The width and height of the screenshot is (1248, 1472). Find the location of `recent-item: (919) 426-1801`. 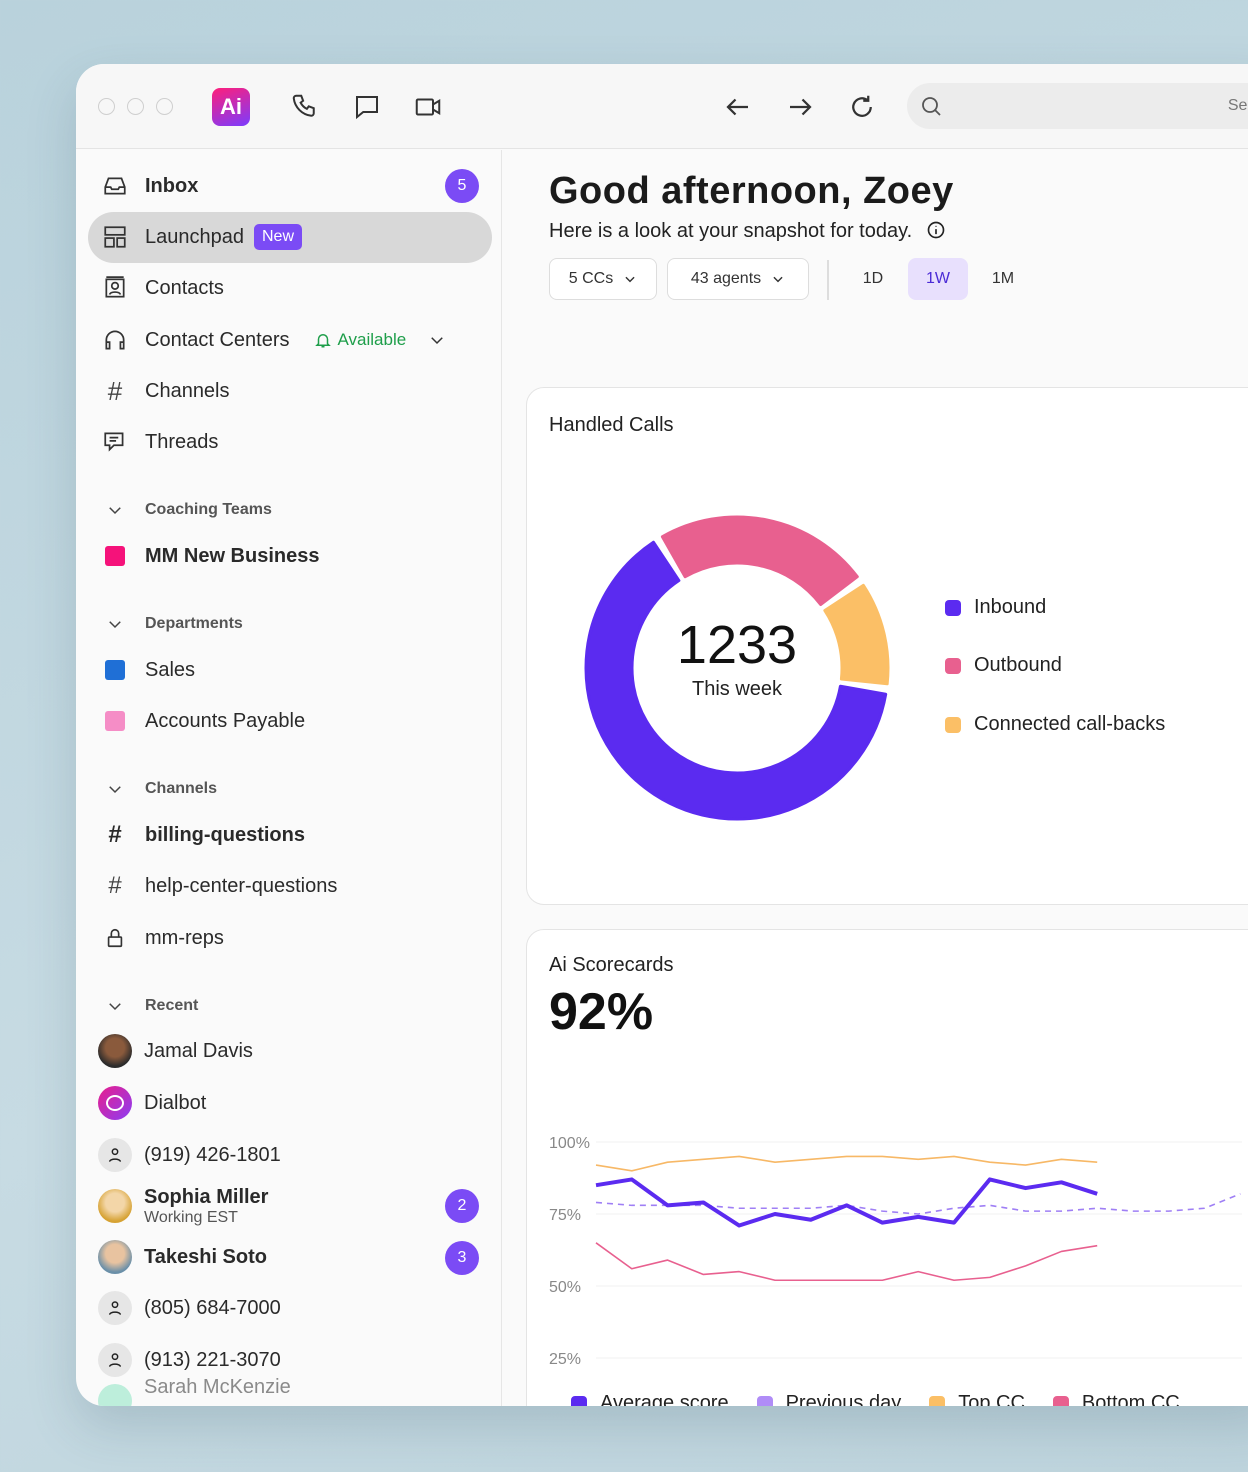

recent-item: (919) 426-1801 is located at coordinates (189, 1155).